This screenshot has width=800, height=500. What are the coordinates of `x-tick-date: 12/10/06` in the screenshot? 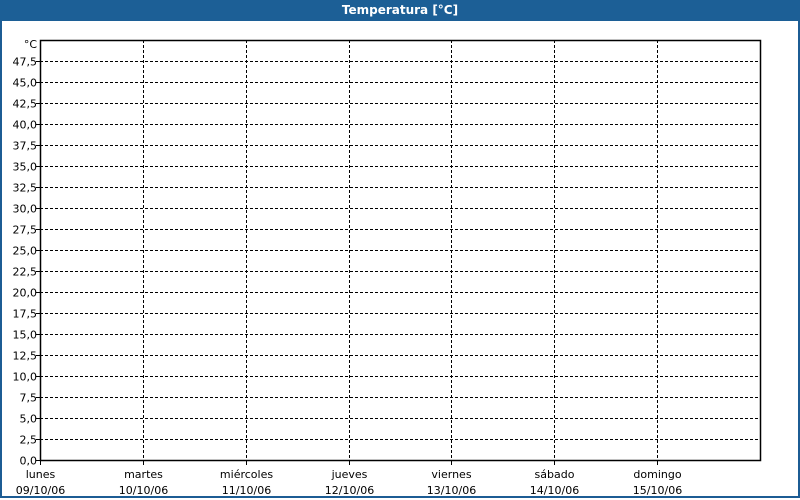 It's located at (349, 490).